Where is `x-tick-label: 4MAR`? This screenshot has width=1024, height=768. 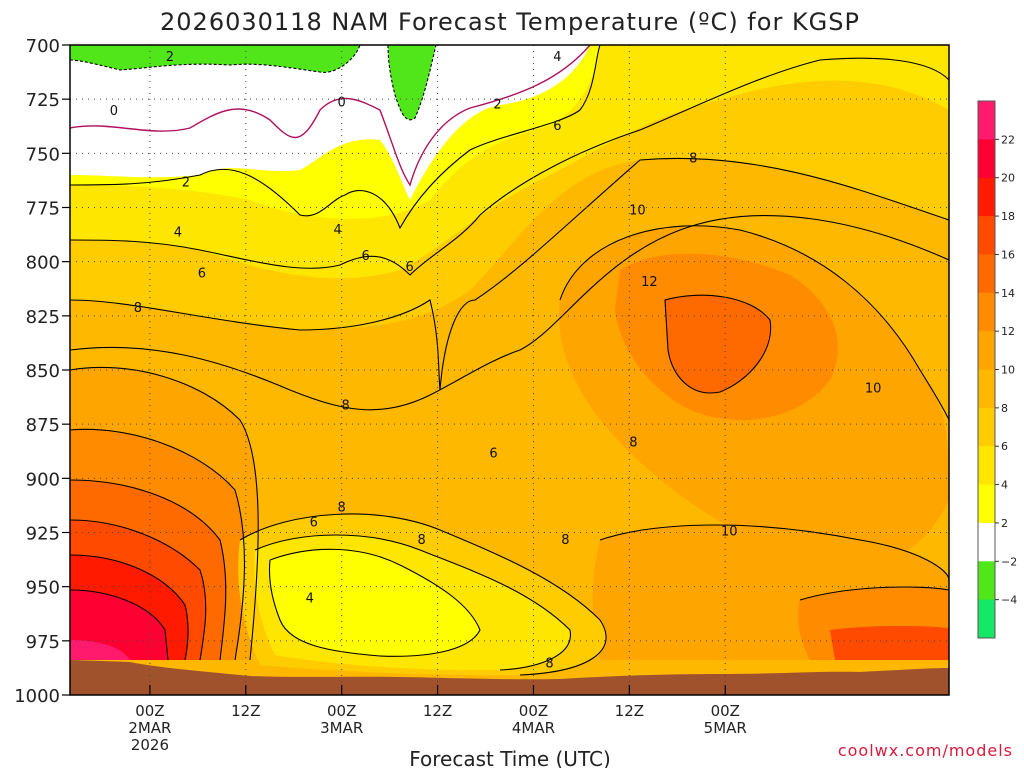 x-tick-label: 4MAR is located at coordinates (533, 728).